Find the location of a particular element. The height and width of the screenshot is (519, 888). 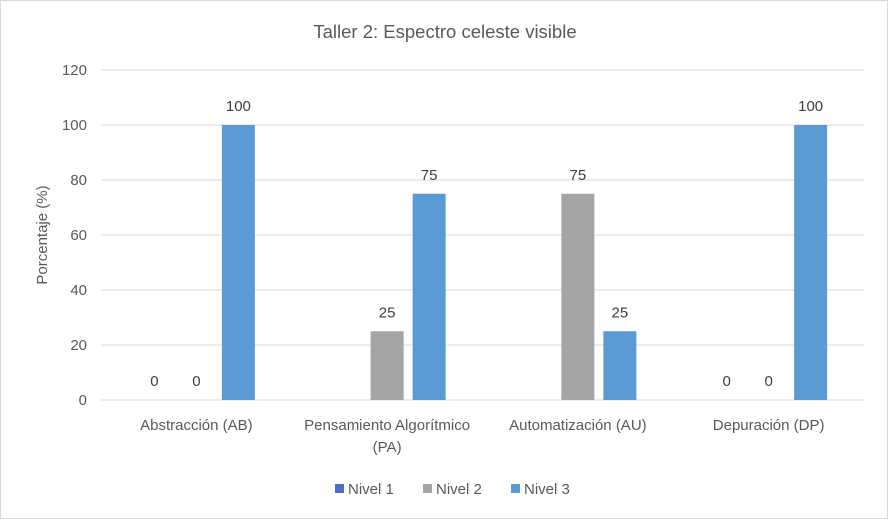

chart-title: Taller 2: Espectro celeste visible is located at coordinates (444, 31).